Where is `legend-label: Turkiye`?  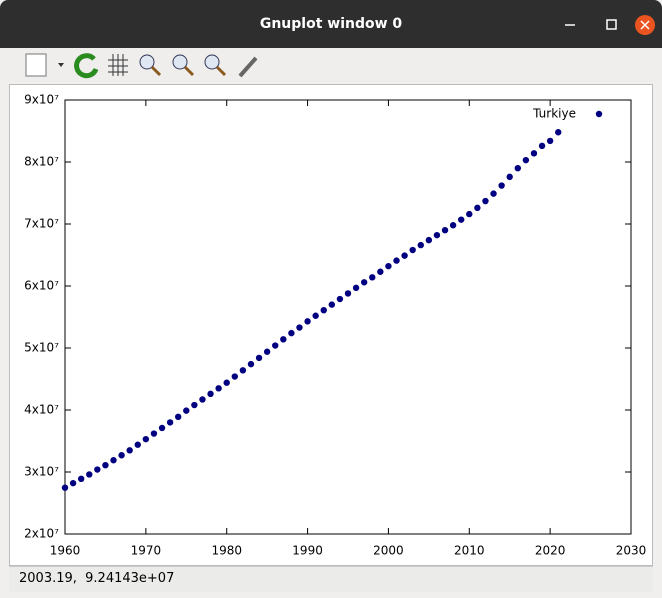
legend-label: Turkiye is located at coordinates (554, 114).